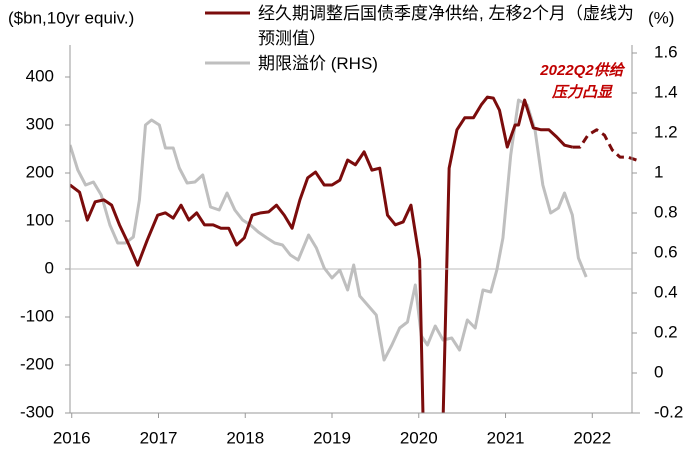  What do you see at coordinates (245, 437) in the screenshot?
I see `x-tick-label: 2018` at bounding box center [245, 437].